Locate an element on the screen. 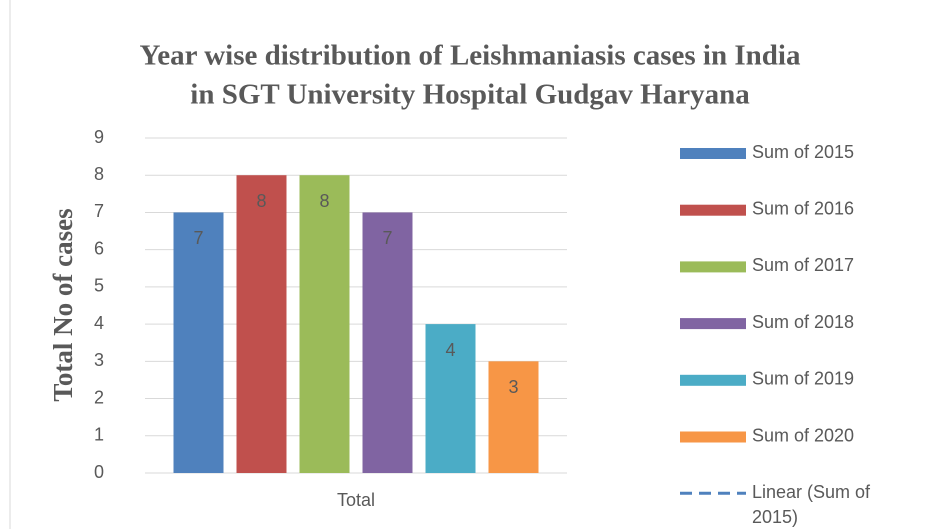 Image resolution: width=929 pixels, height=529 pixels. x-tick-label: Total is located at coordinates (356, 500).